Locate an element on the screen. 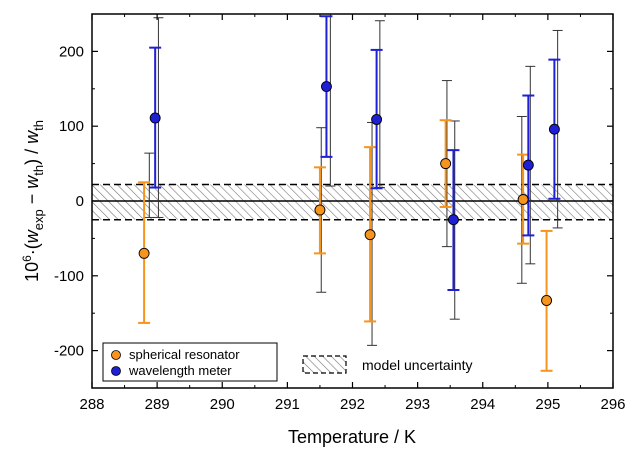  legend-band: model uncertainty is located at coordinates (387, 364).